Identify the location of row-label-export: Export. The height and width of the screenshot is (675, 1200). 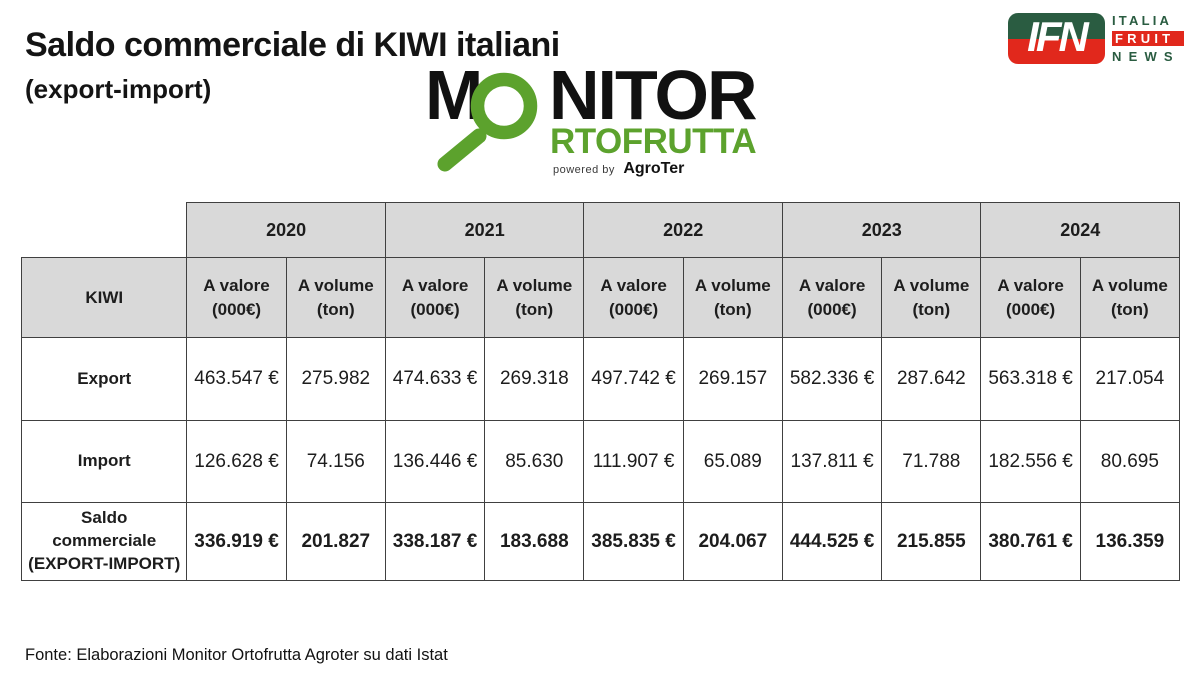
(104, 379).